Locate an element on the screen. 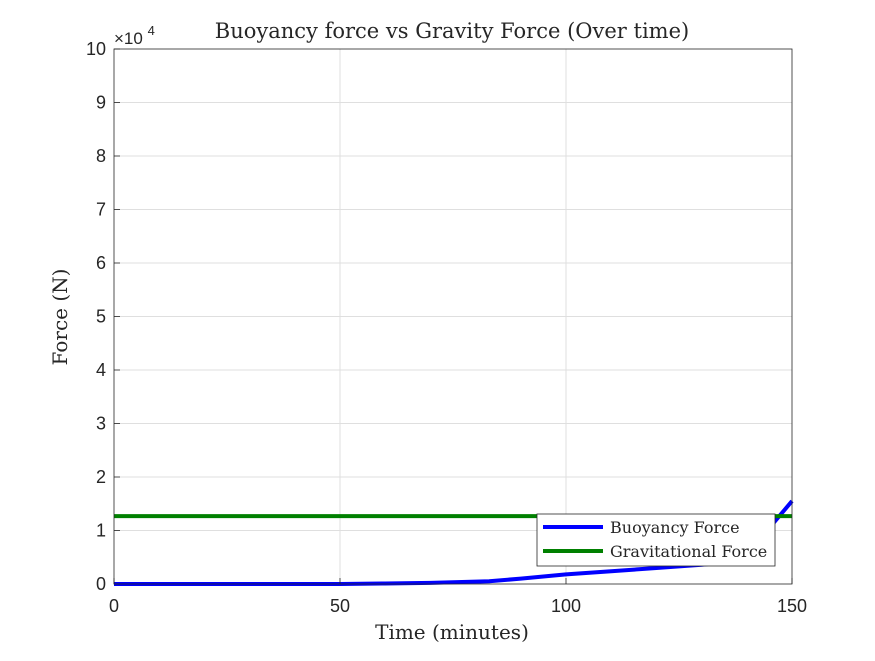 The image size is (875, 661). y-tick-label: 8 is located at coordinates (101, 156).